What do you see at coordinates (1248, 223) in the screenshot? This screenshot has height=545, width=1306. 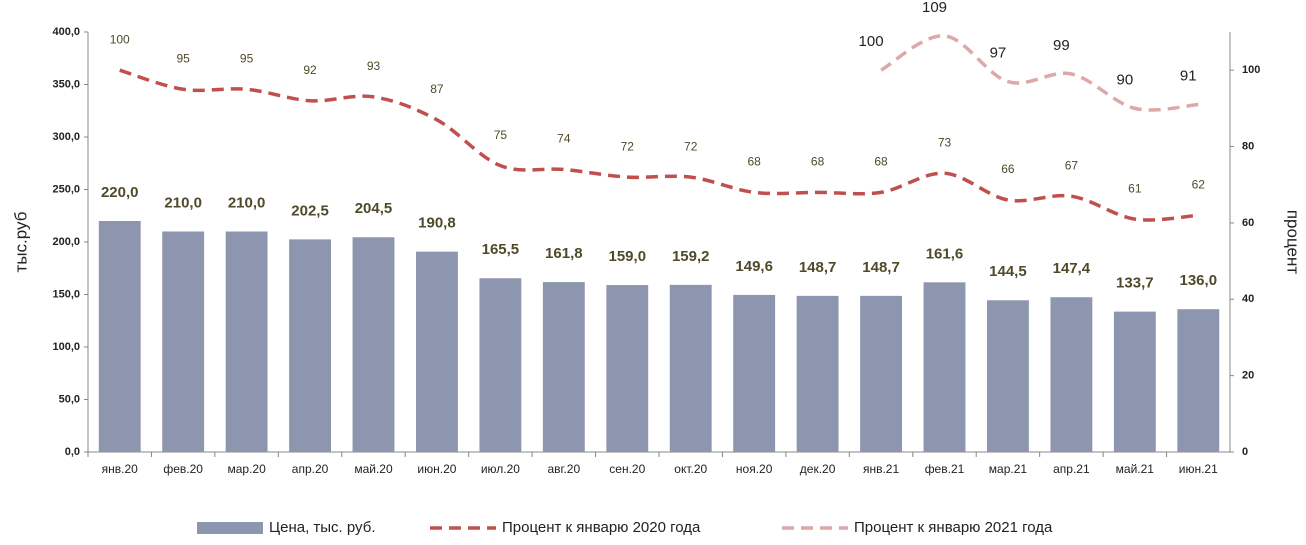 I see `y2-tick-label: 60` at bounding box center [1248, 223].